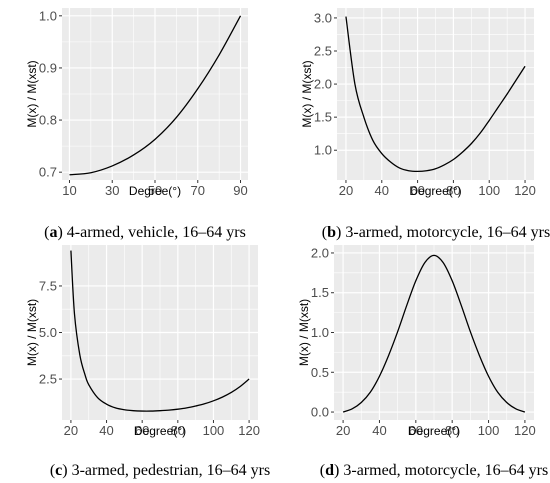  What do you see at coordinates (48, 120) in the screenshot?
I see `y-tick-label: 0.8` at bounding box center [48, 120].